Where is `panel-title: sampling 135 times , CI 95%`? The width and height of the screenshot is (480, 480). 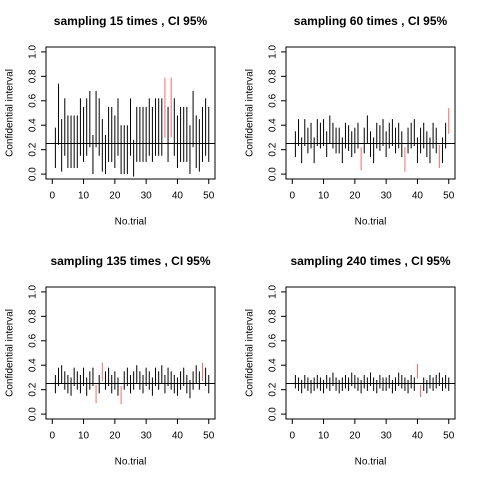
panel-title: sampling 135 times , CI 95% is located at coordinates (130, 261).